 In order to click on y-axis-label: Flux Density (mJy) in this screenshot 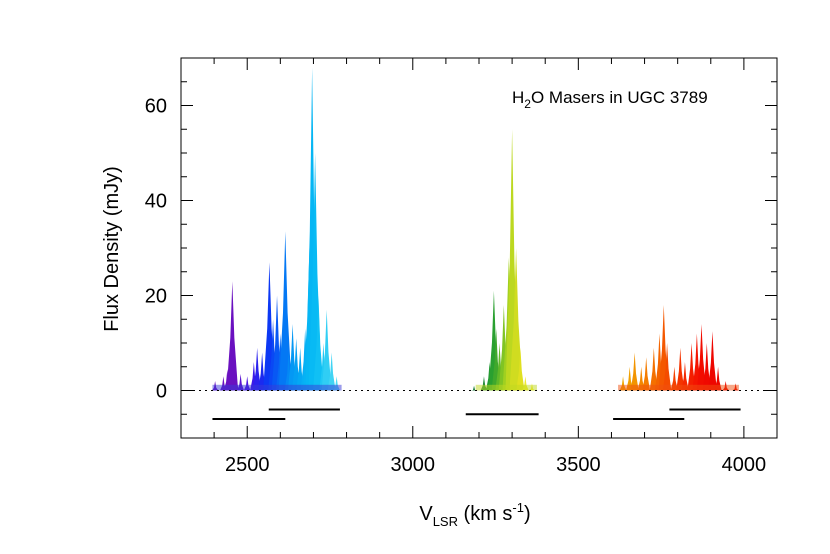, I will do `click(112, 249)`.